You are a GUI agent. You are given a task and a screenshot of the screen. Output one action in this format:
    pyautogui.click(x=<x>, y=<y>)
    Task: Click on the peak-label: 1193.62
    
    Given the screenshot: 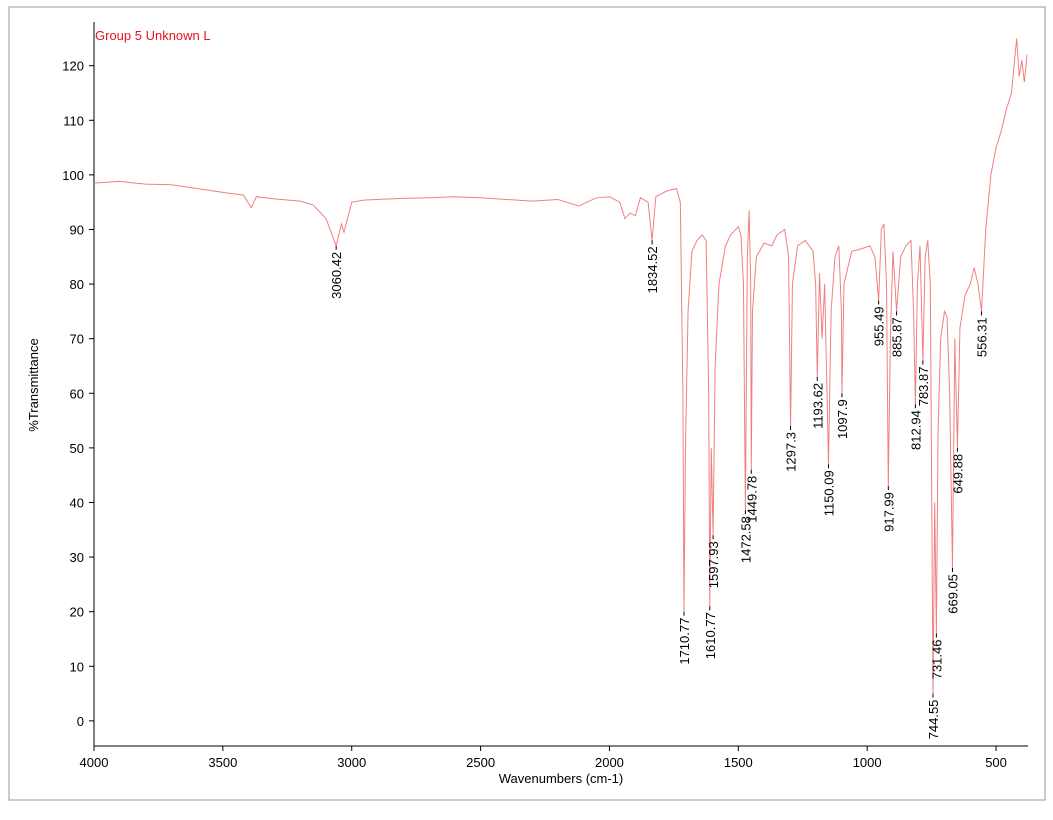 What is the action you would take?
    pyautogui.click(x=817, y=406)
    